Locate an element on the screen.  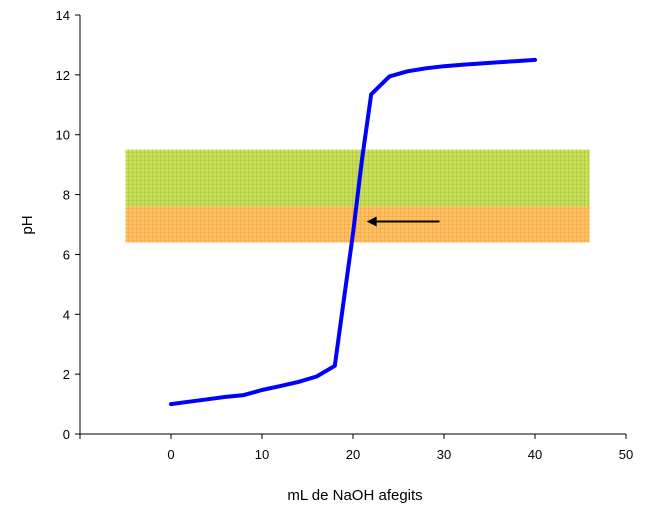
y-tick-label: 0 is located at coordinates (66, 434).